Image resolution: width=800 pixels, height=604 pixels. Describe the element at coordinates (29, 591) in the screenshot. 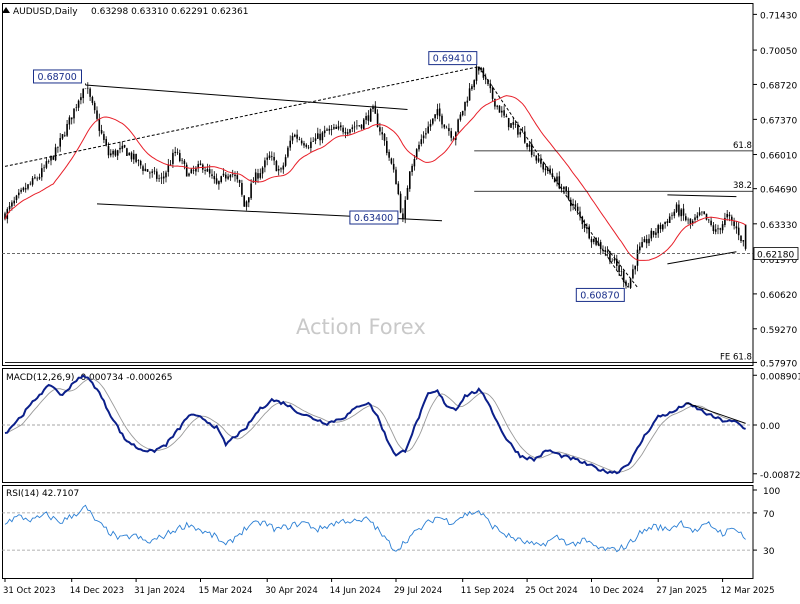

I see `date-tick-label: 31 Oct 2023` at that location.